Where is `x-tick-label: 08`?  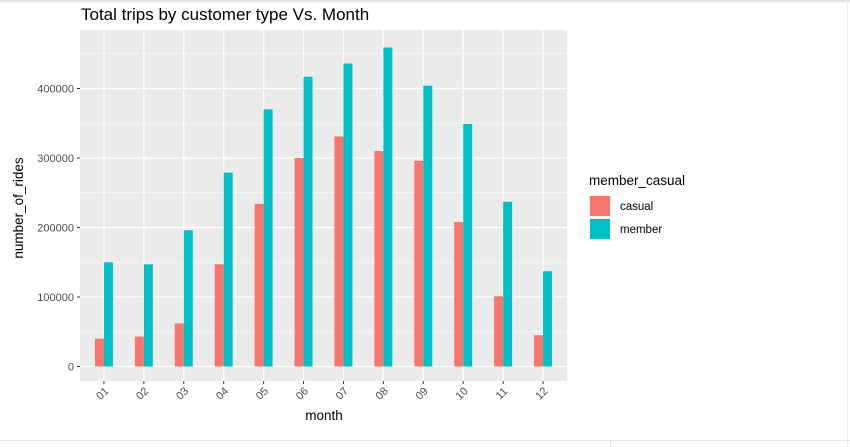 x-tick-label: 08 is located at coordinates (382, 393).